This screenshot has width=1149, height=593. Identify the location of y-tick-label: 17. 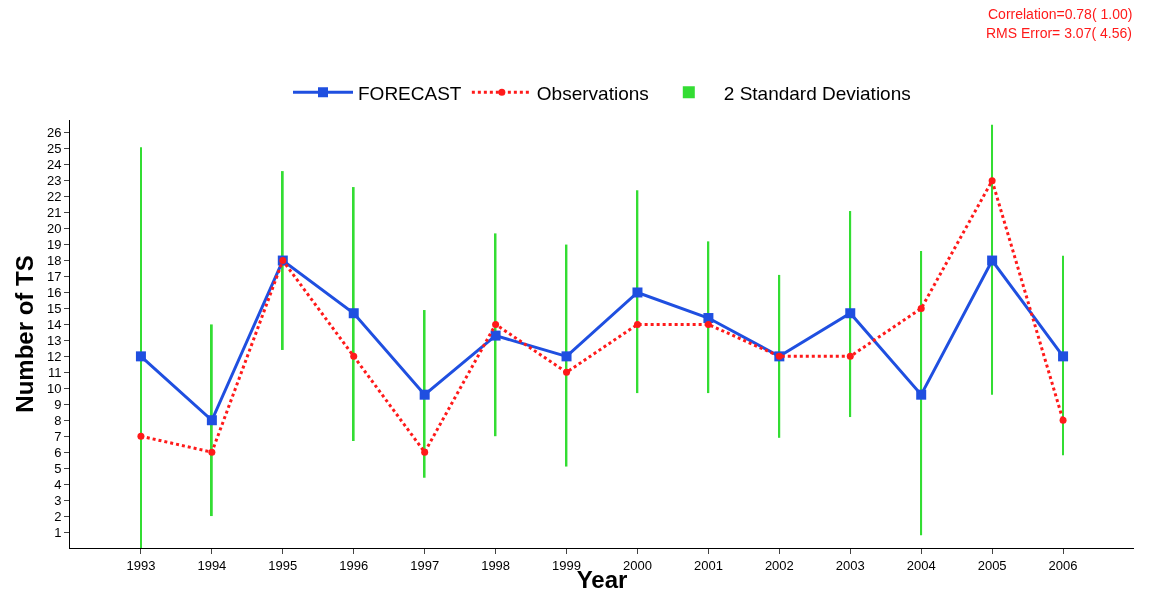
(54, 277).